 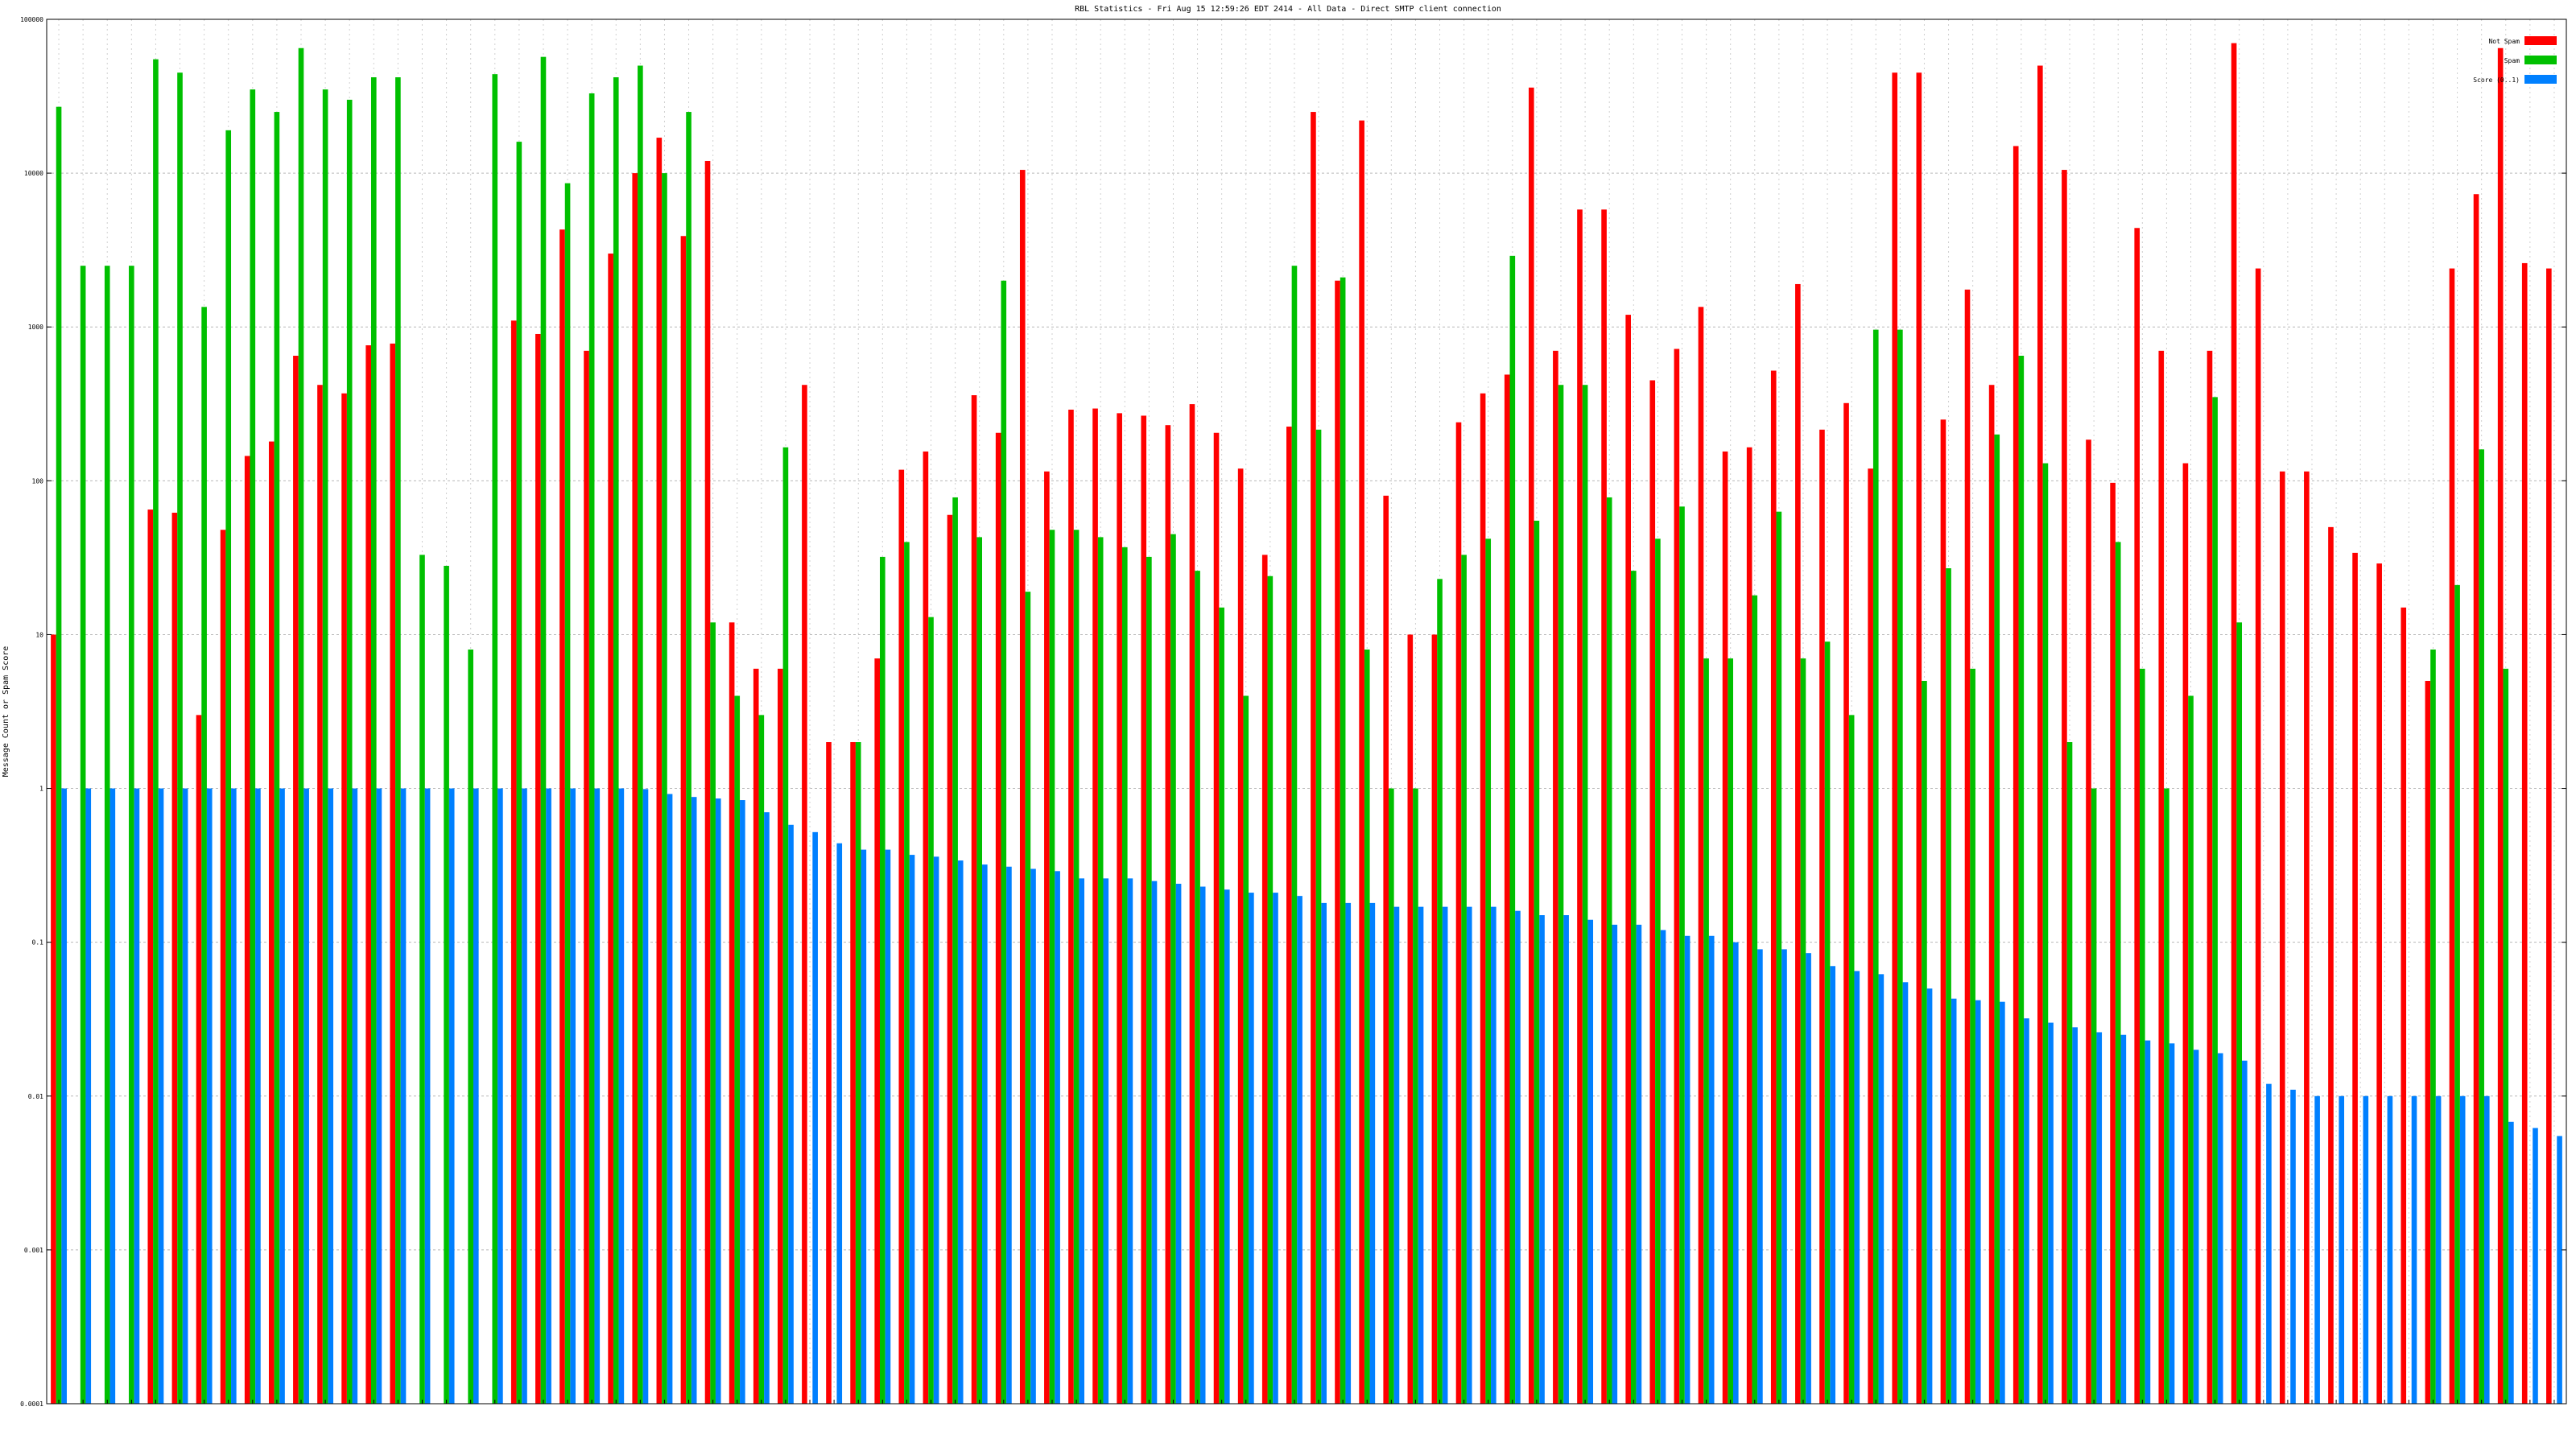 I want to click on legend: Not Spam Spam Score (0..1), so click(x=2515, y=60).